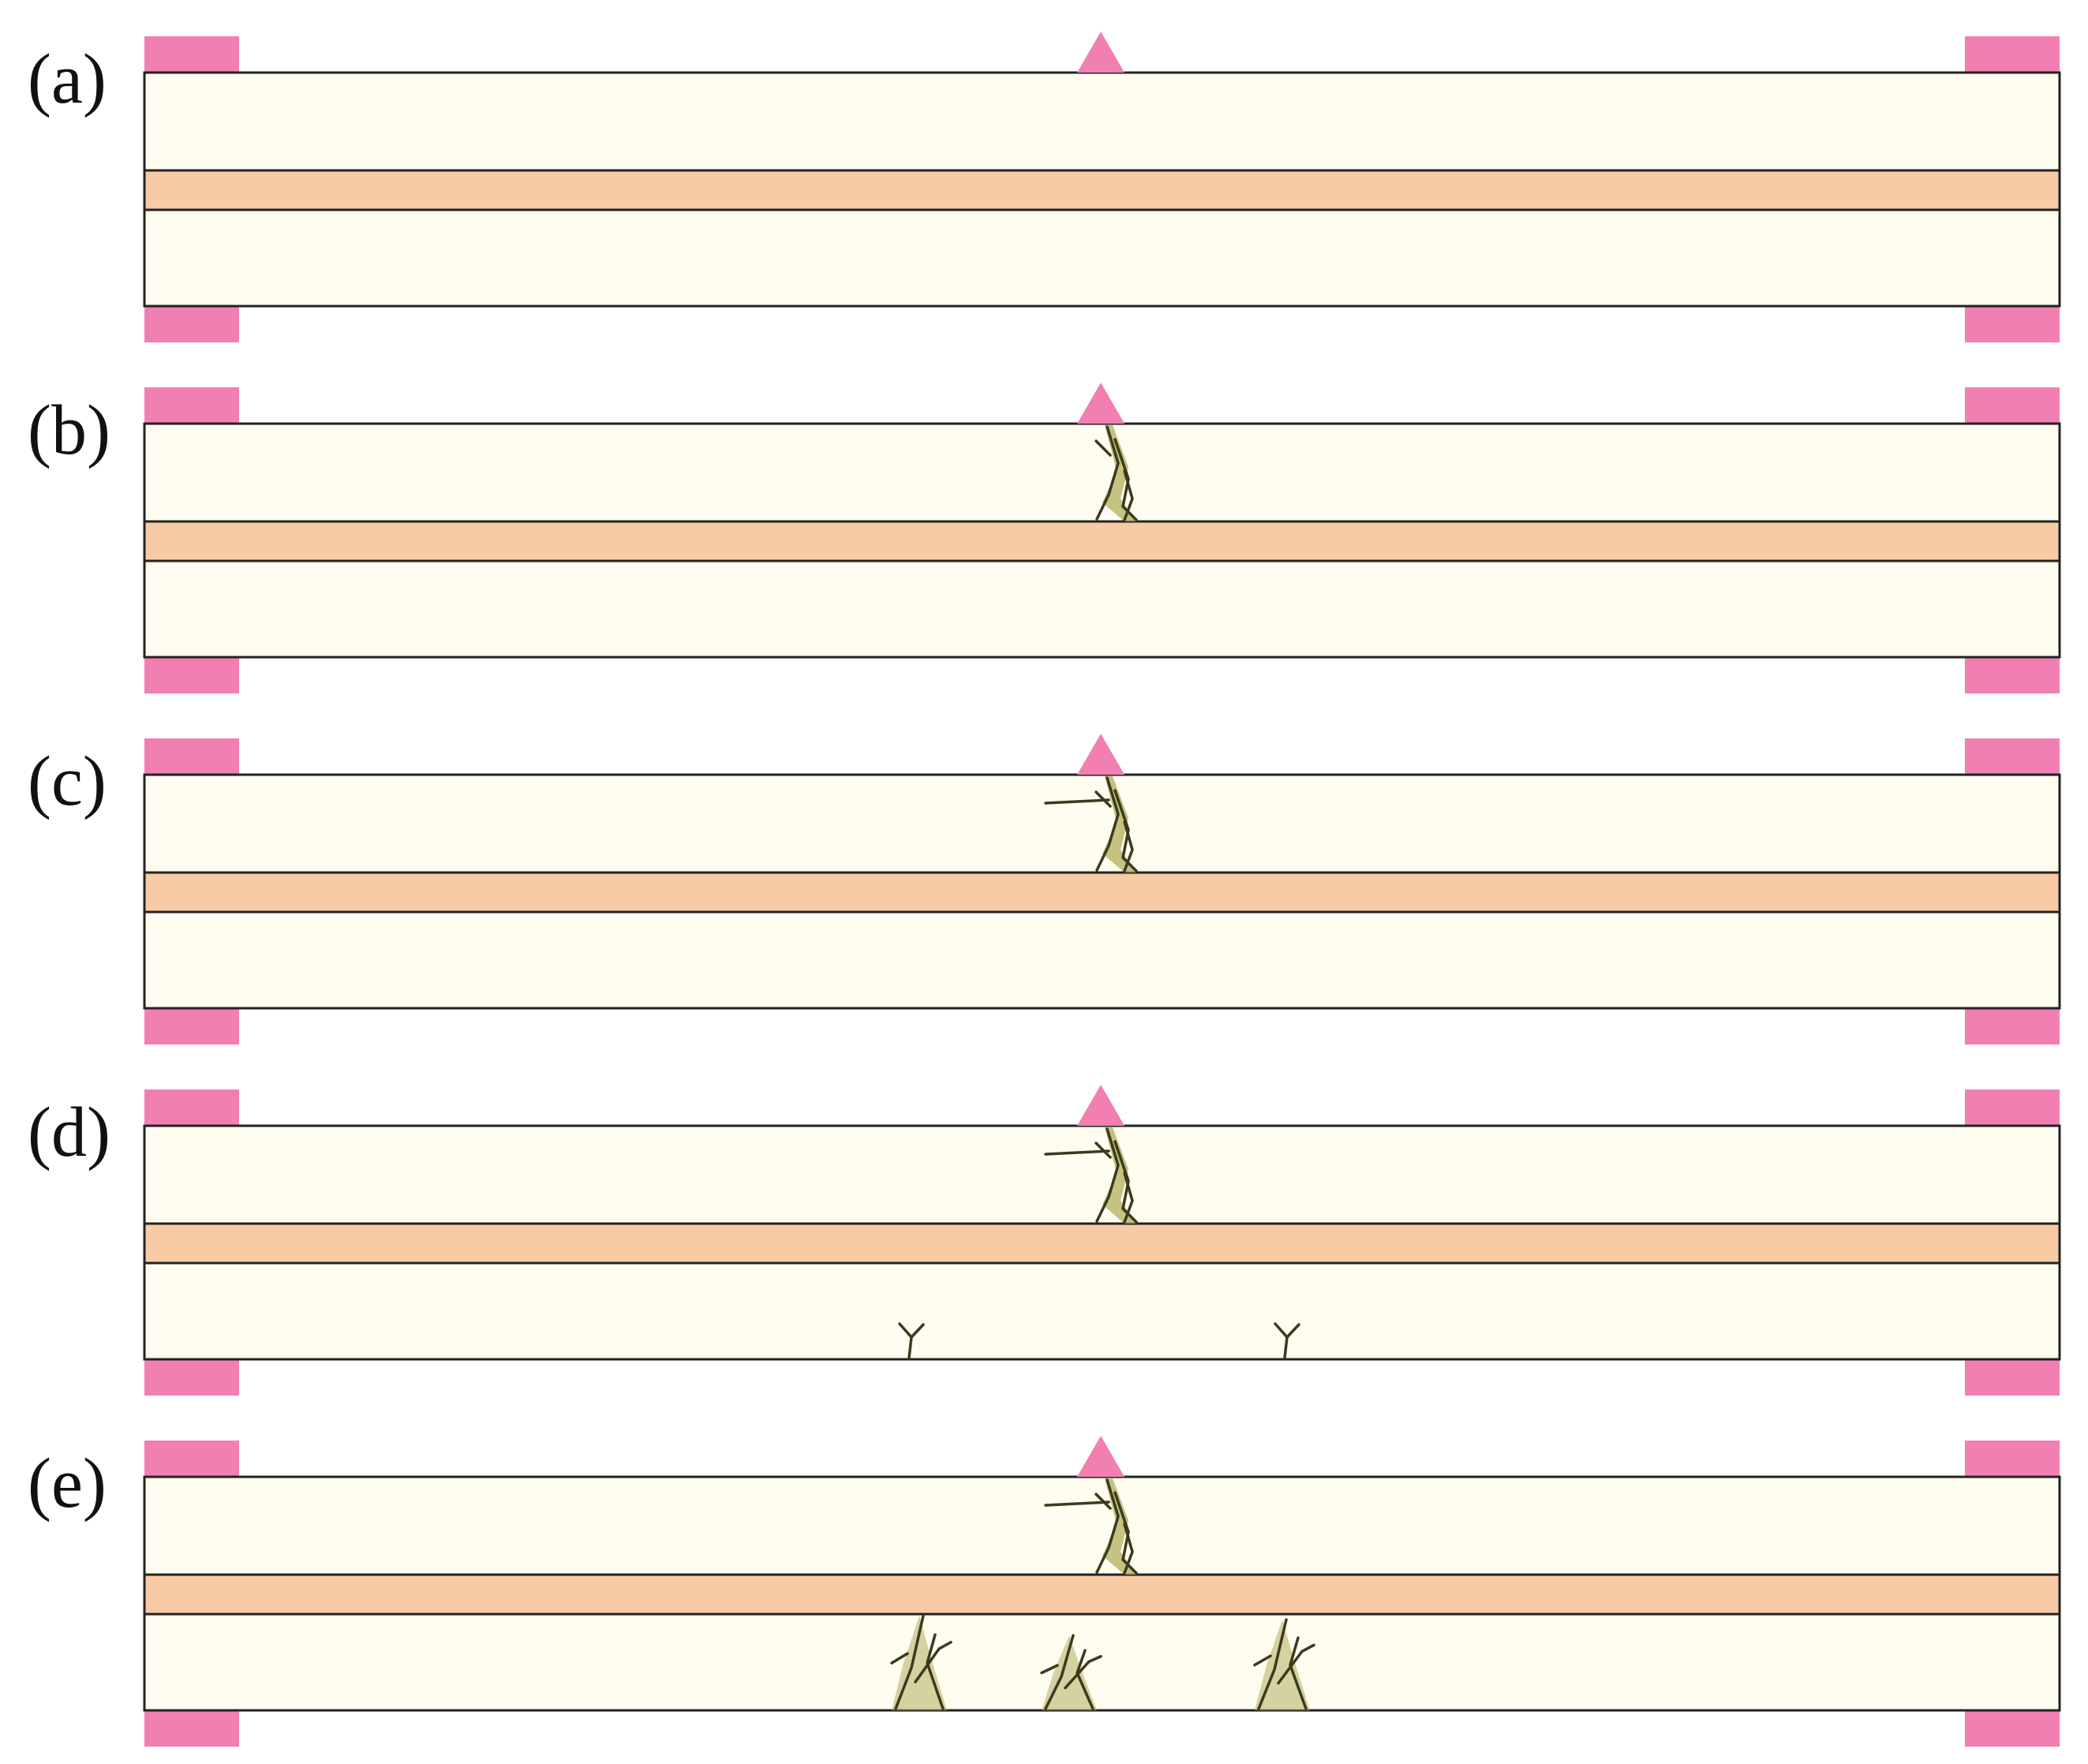 This screenshot has height=1764, width=2088. I want to click on panel-label: (a), so click(67, 79).